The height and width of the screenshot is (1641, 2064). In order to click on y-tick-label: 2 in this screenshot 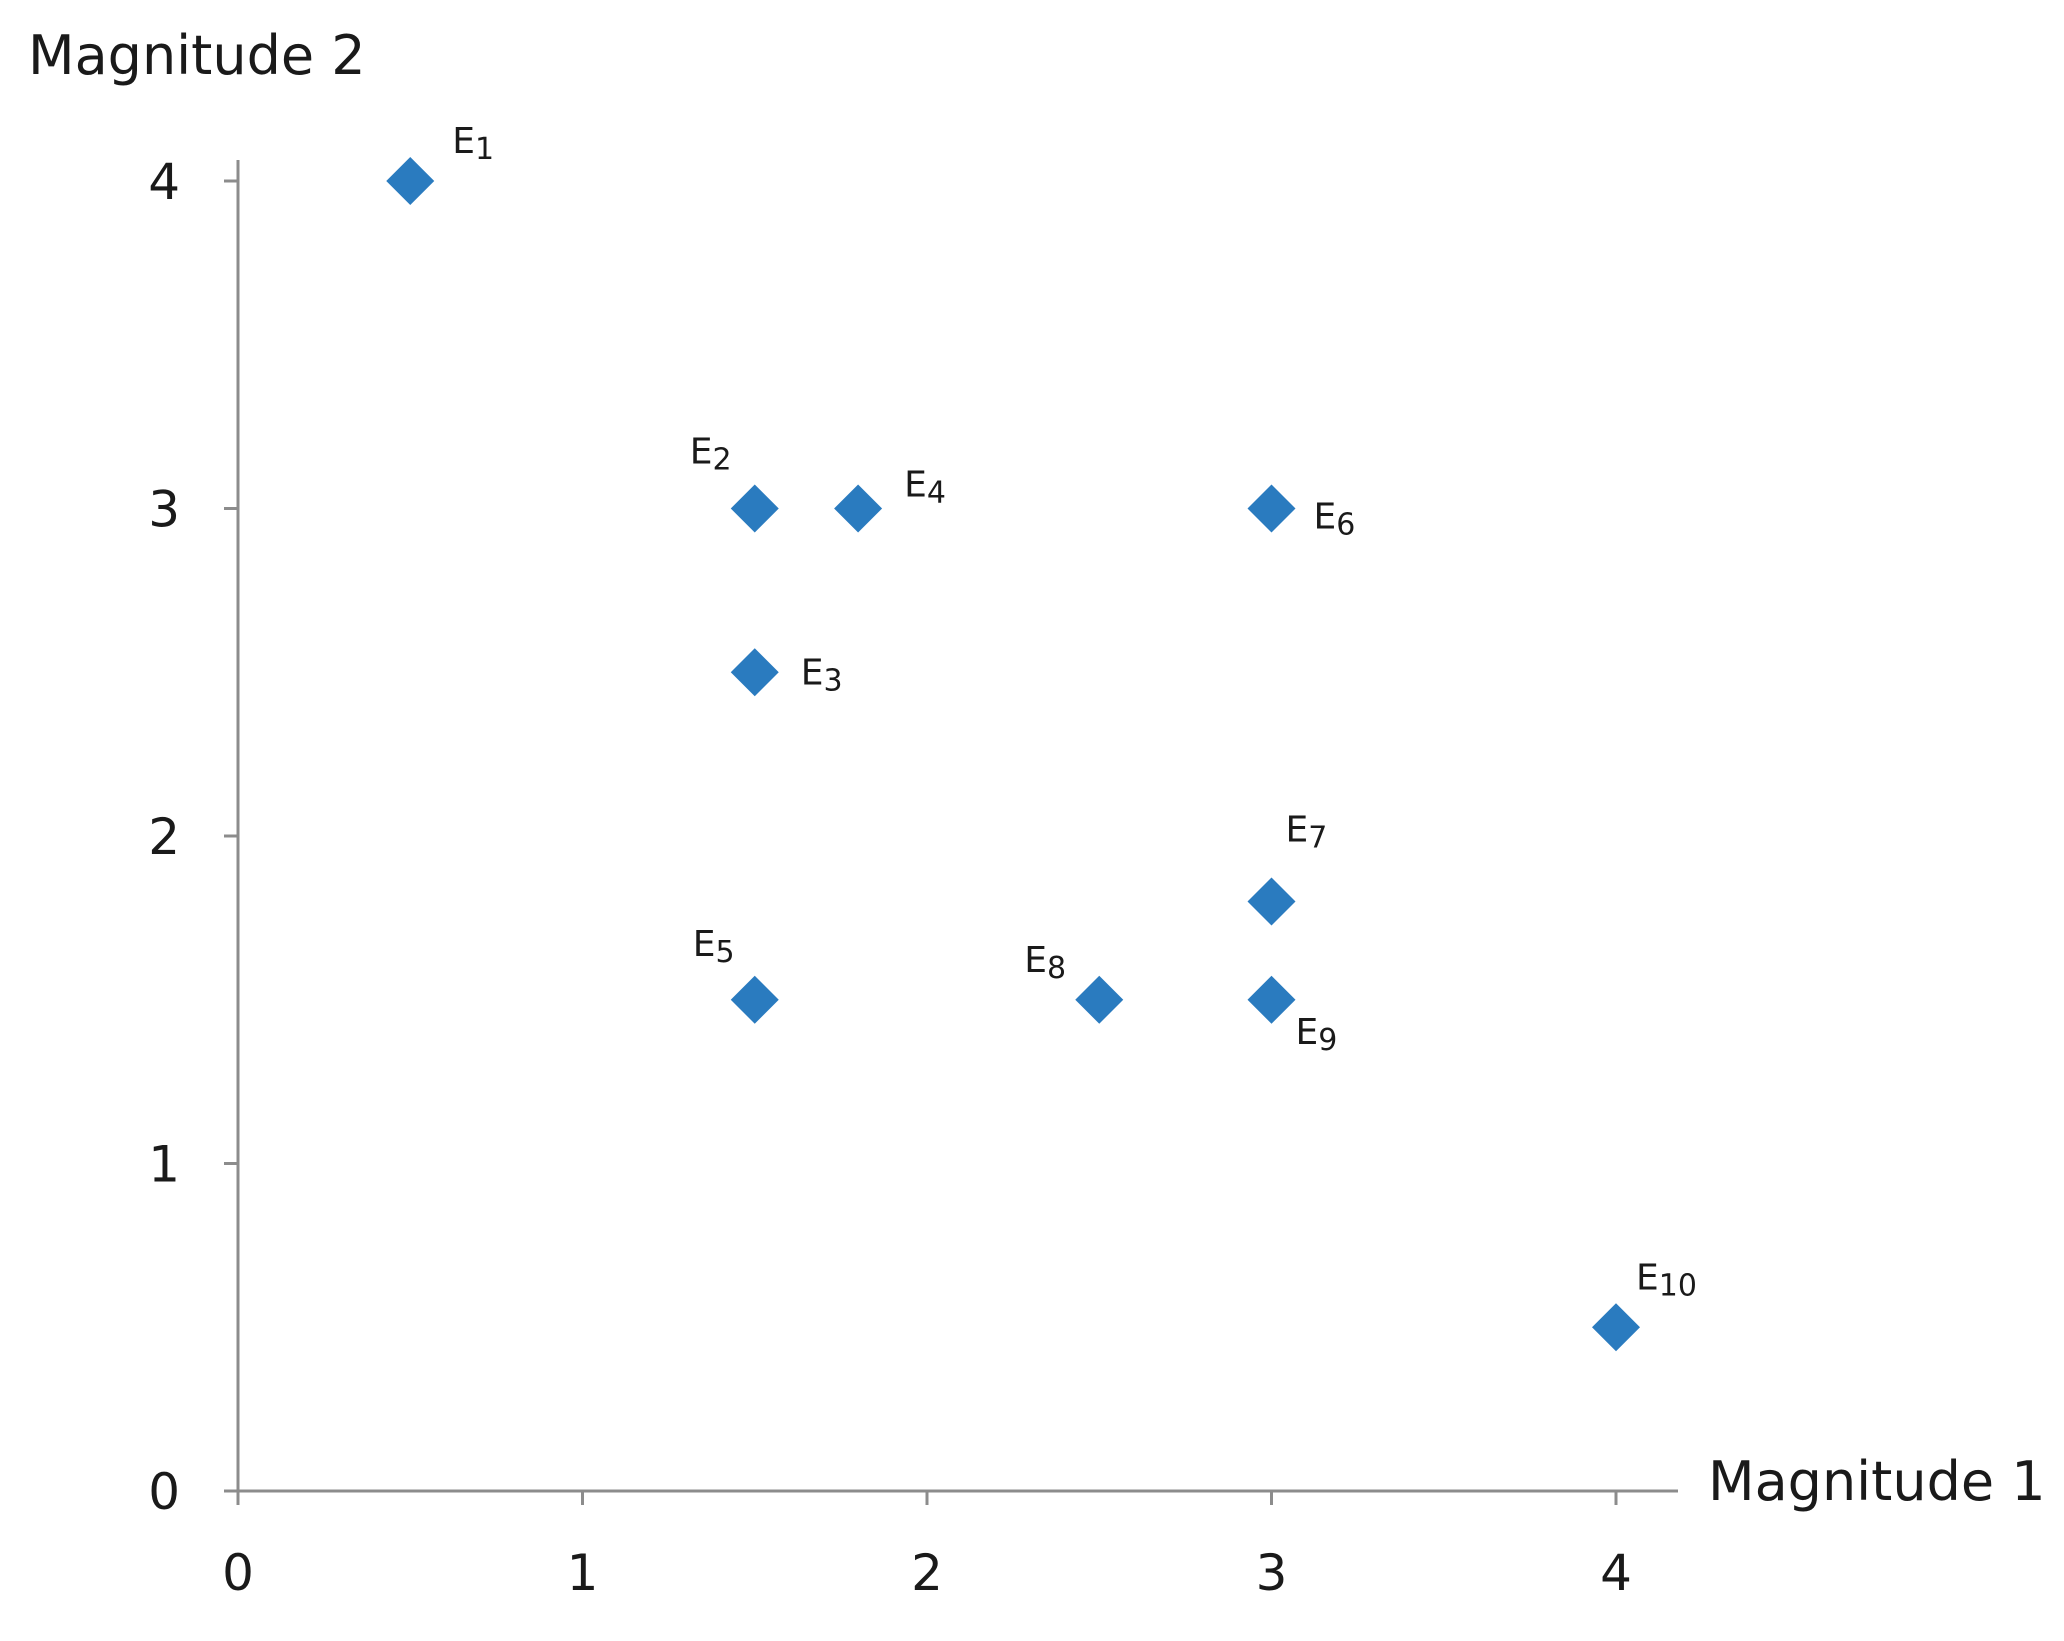, I will do `click(164, 837)`.